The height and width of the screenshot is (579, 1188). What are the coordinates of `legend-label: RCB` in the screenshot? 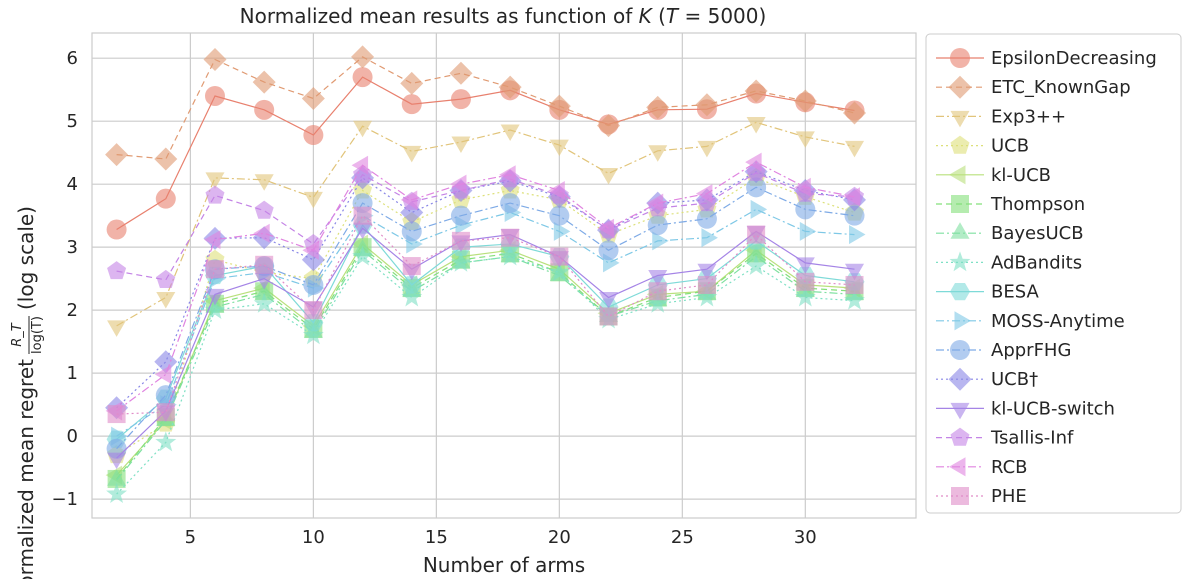 It's located at (1009, 467).